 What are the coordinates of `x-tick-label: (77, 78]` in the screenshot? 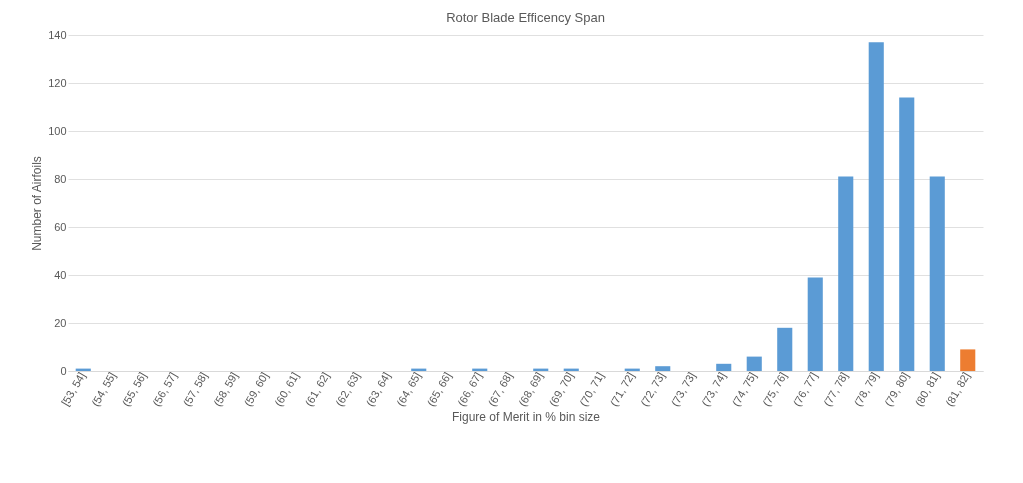 It's located at (836, 389).